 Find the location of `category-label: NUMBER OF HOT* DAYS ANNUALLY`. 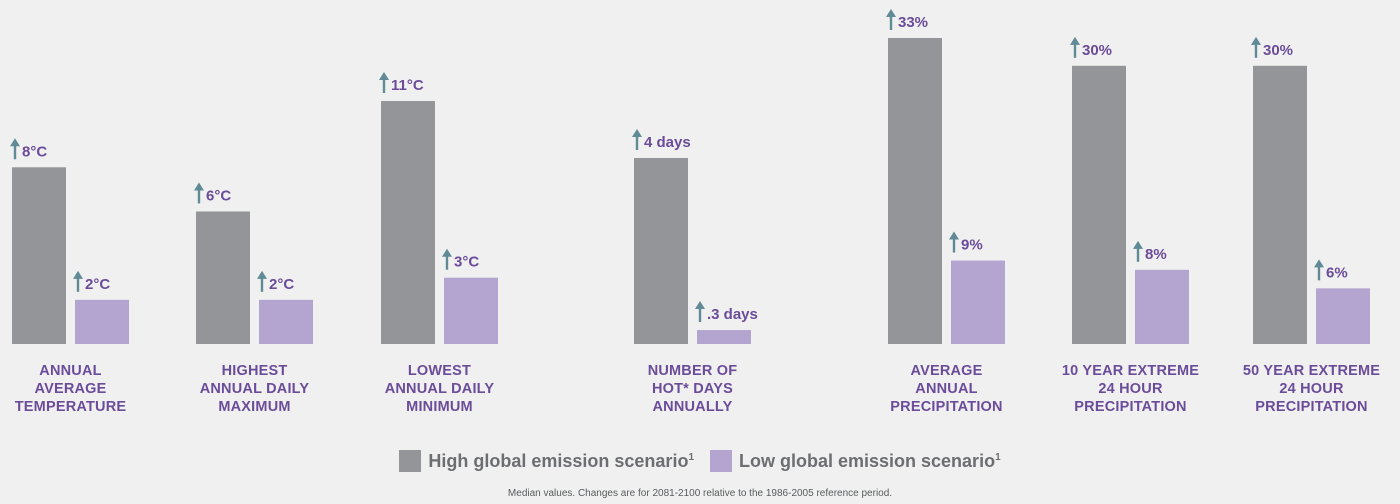

category-label: NUMBER OF HOT* DAYS ANNUALLY is located at coordinates (693, 389).